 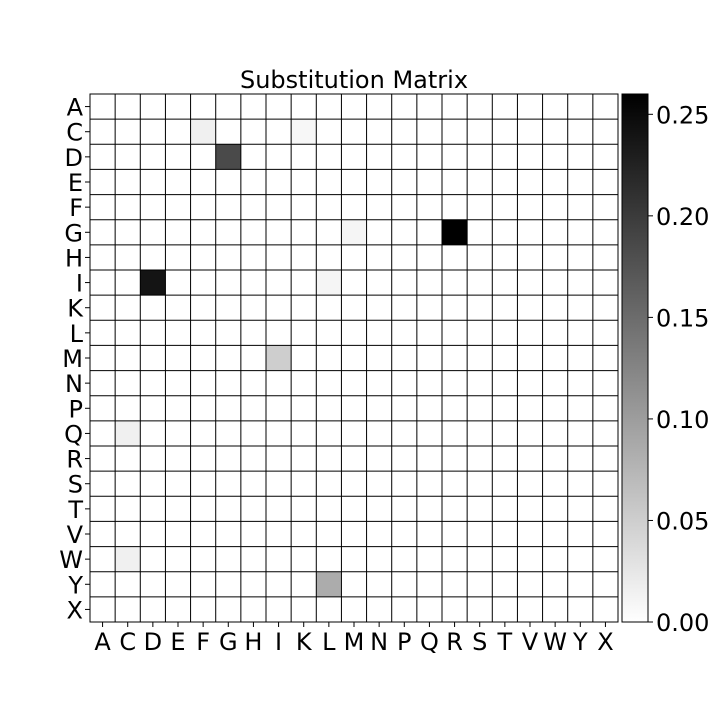 I want to click on y-tick-label: Q, so click(x=73, y=434).